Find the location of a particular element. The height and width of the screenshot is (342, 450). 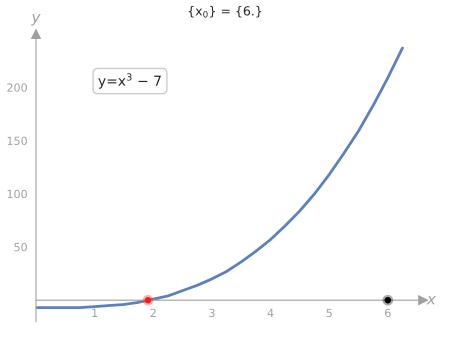

x-tick-label: 1 is located at coordinates (95, 312).